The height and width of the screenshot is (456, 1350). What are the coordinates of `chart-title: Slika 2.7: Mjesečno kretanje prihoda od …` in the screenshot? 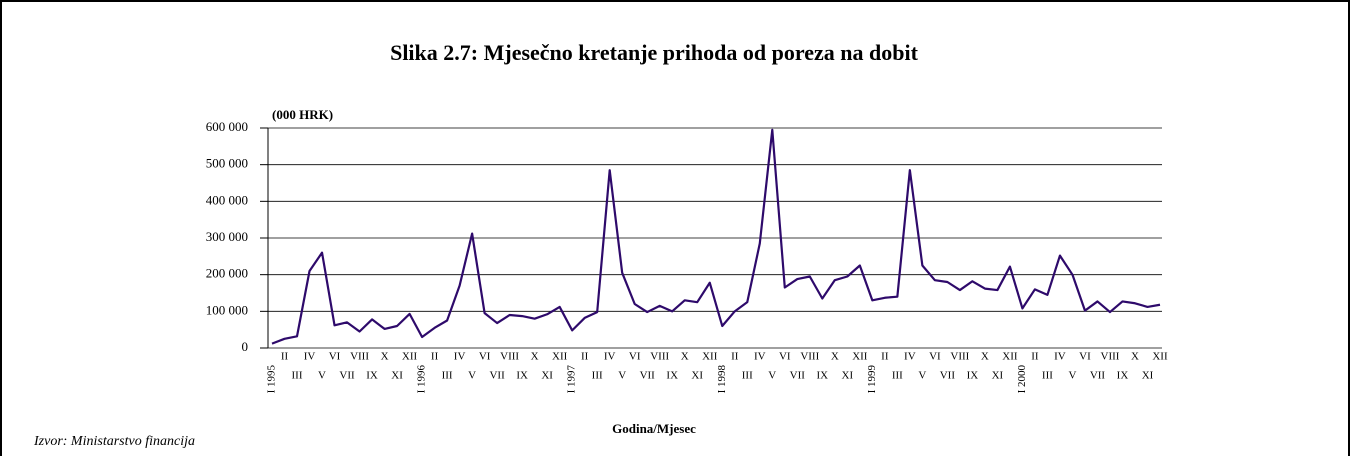 It's located at (654, 52).